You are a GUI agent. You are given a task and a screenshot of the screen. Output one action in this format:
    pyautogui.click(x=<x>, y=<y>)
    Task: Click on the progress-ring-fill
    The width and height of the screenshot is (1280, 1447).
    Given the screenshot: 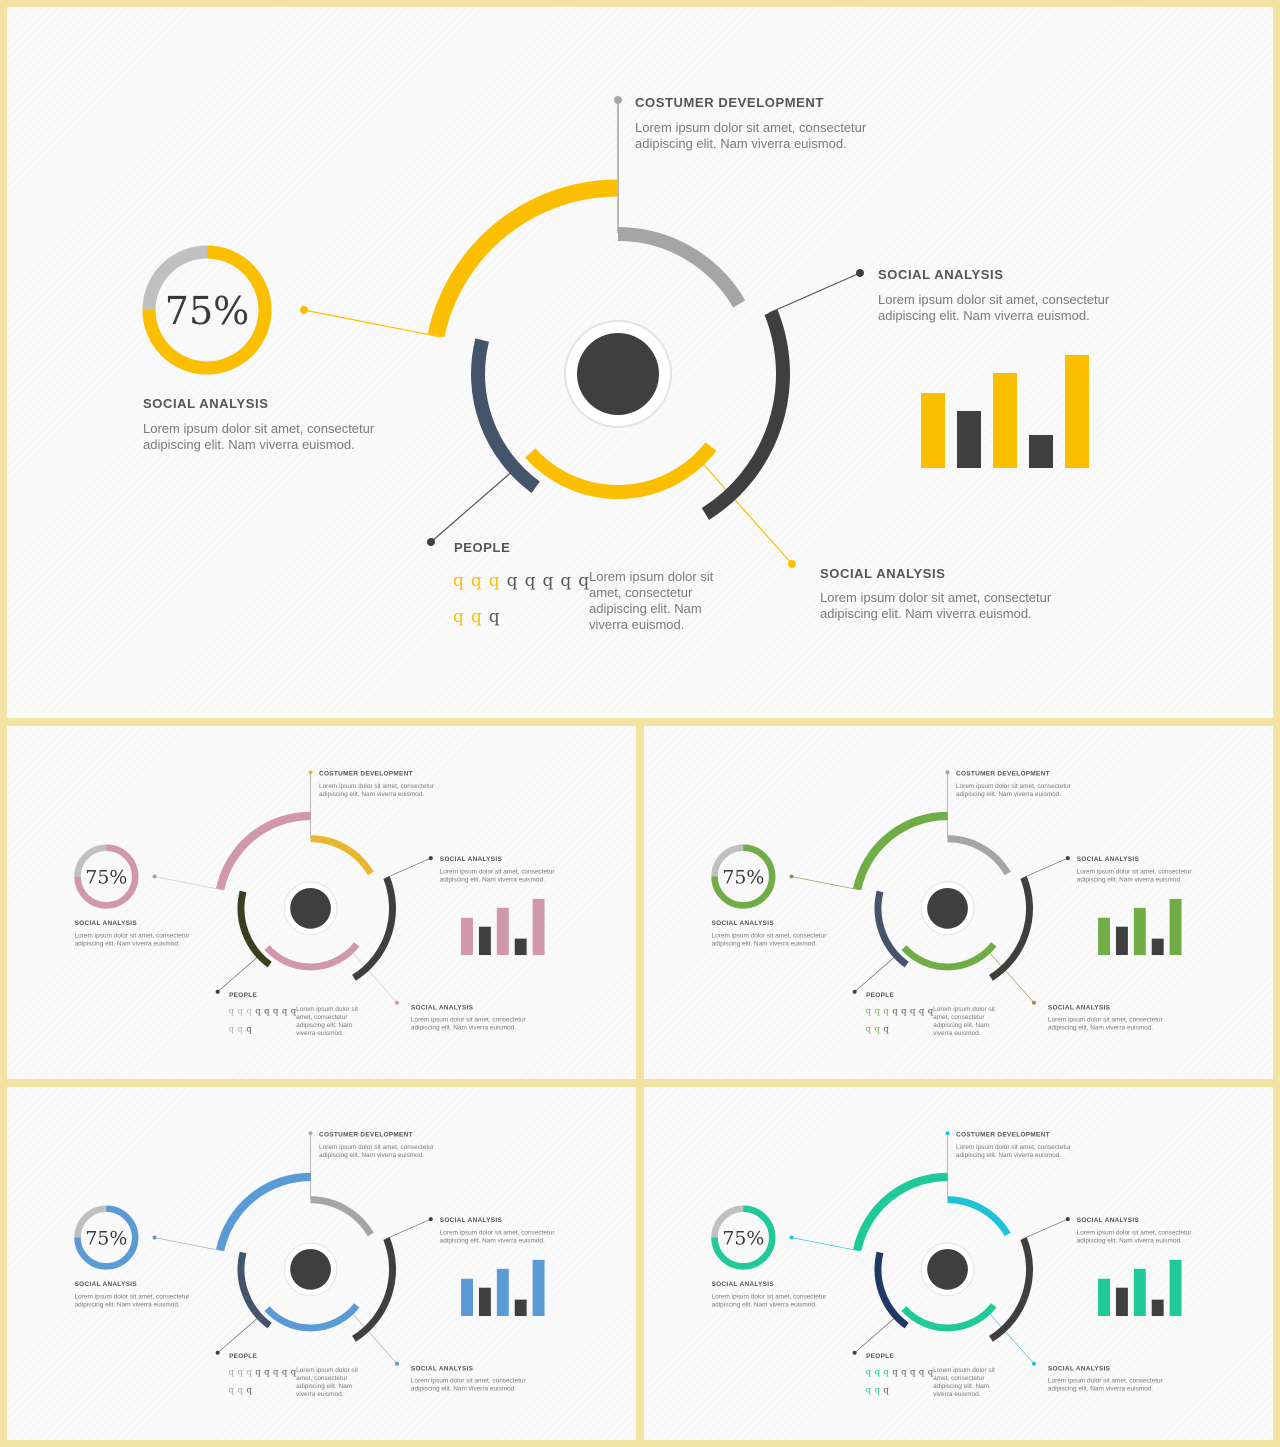 What is the action you would take?
    pyautogui.click(x=106, y=876)
    